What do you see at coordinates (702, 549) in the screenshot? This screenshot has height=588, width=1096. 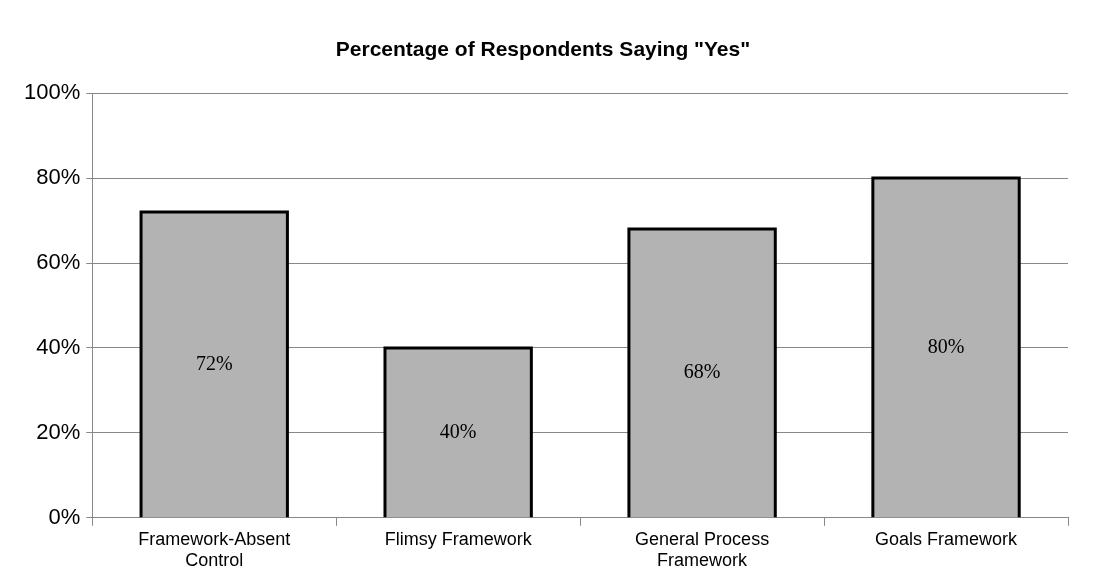 I see `x-tick-label: General Process Framework` at bounding box center [702, 549].